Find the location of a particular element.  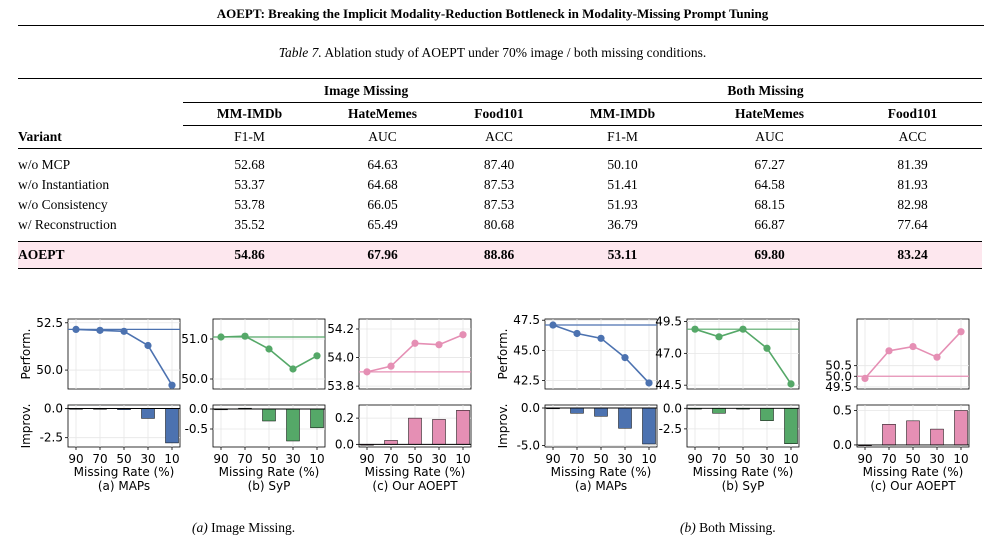

table-cell: 54.86 is located at coordinates (249, 255).